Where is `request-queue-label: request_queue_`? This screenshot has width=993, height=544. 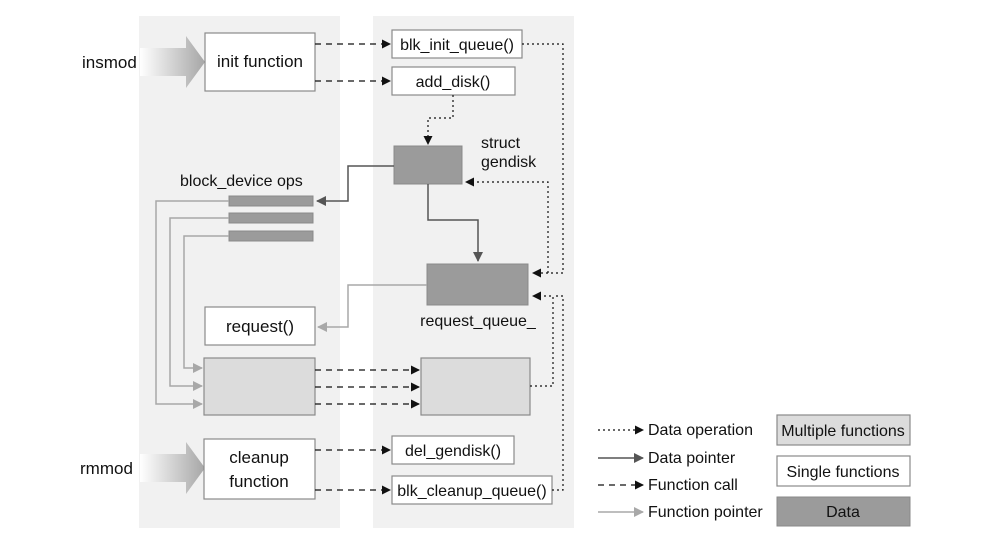
request-queue-label: request_queue_ is located at coordinates (478, 321).